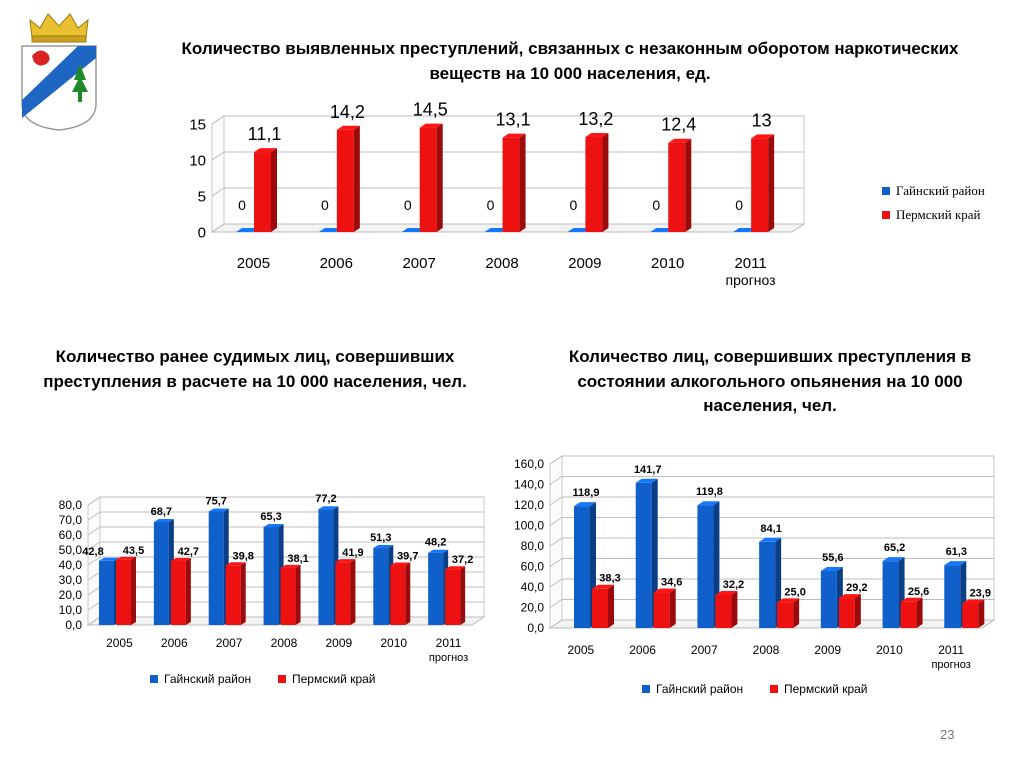 The height and width of the screenshot is (768, 1024). I want to click on data-label: 39,7, so click(407, 556).